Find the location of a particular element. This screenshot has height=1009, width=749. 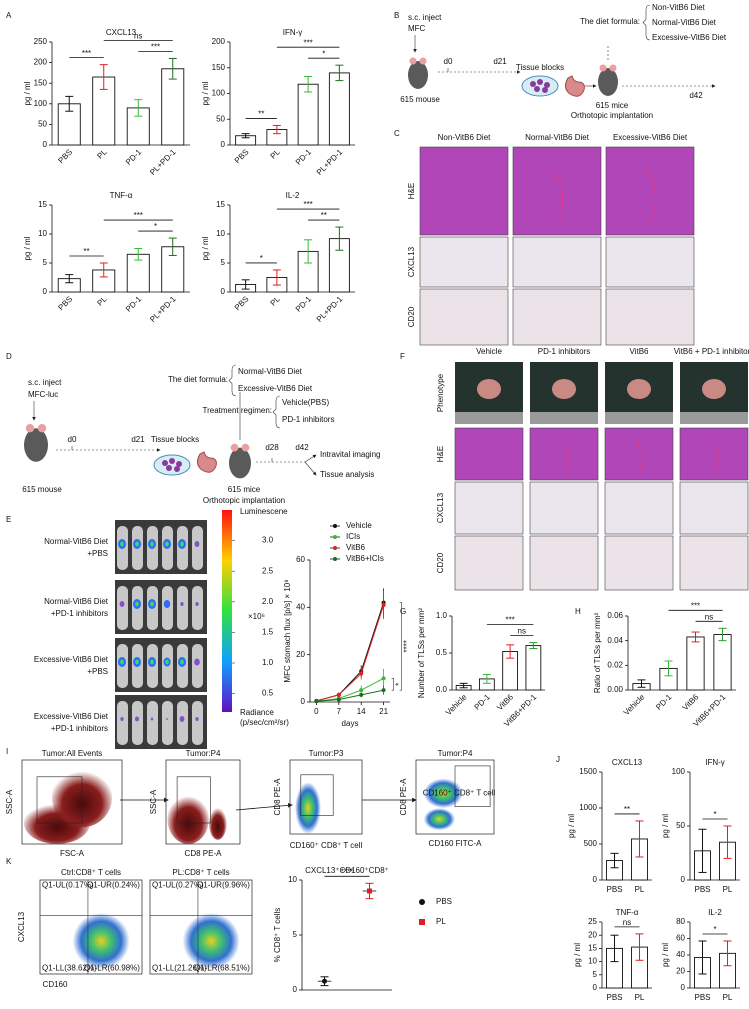

row-label: CXCL13 is located at coordinates (440, 507).